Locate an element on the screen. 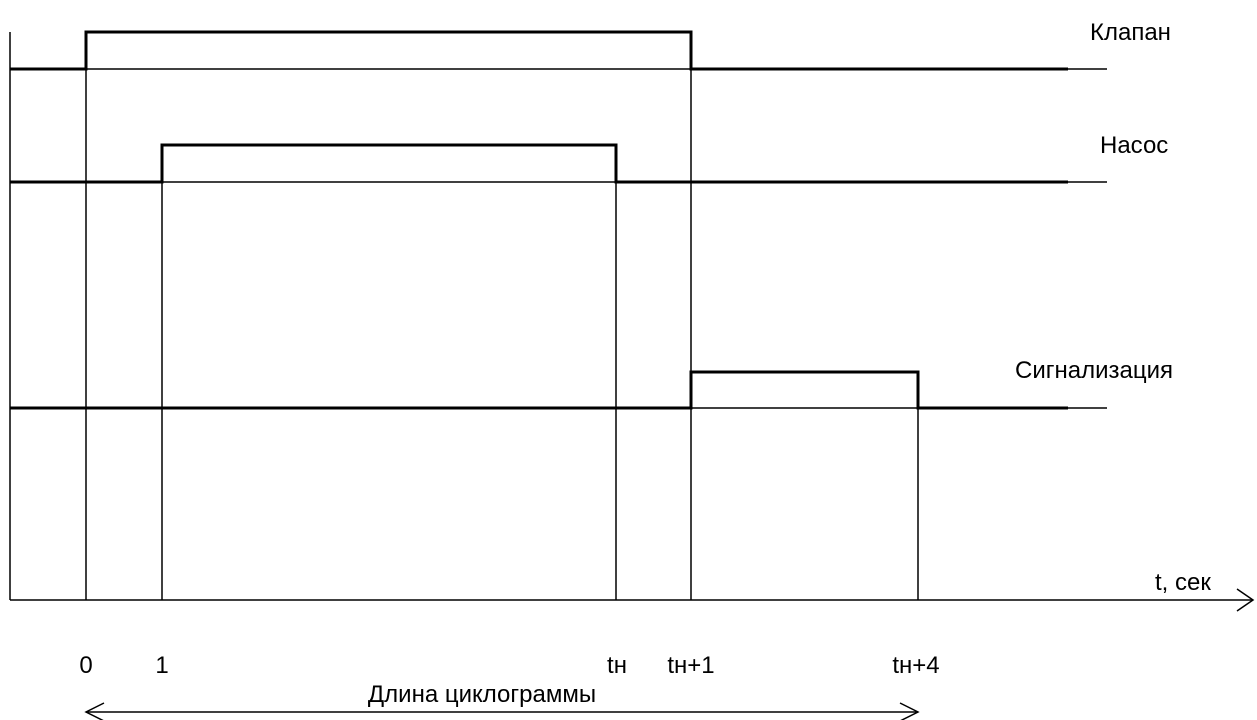 The width and height of the screenshot is (1257, 720). time-axis-arrow-icon is located at coordinates (1245, 600).